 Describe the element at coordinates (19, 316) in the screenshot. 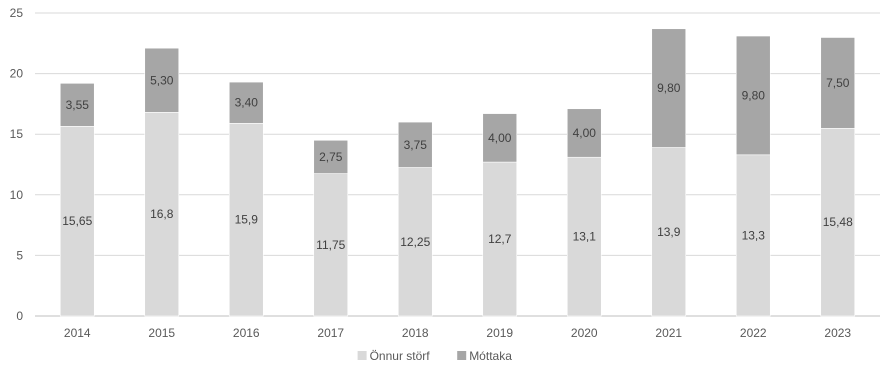

I see `y-tick-label: 0` at that location.